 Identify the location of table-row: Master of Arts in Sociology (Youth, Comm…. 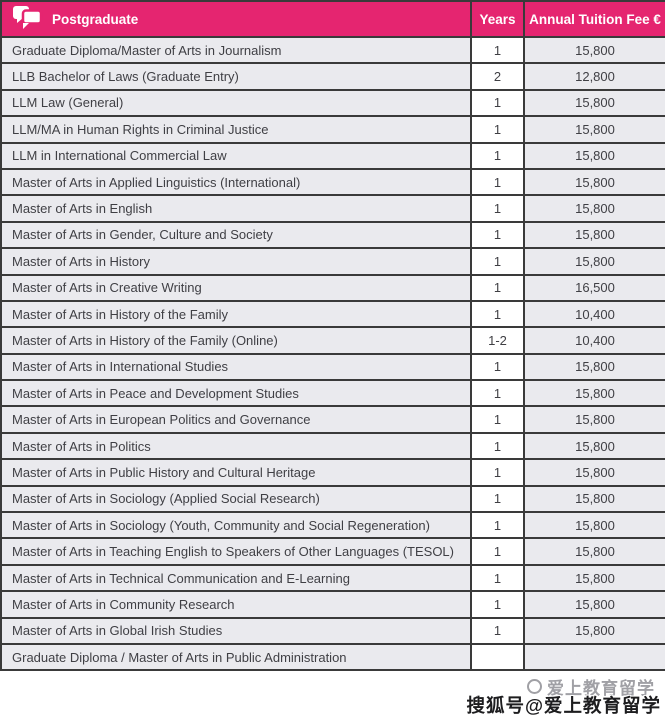
(332, 525).